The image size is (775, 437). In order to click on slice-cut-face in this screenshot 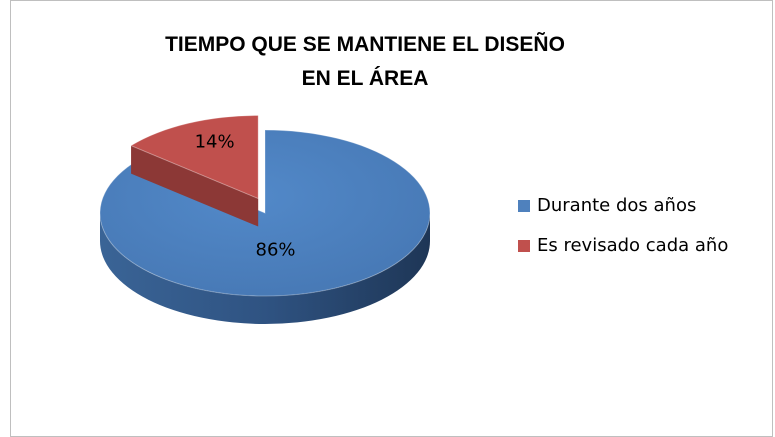, I will do `click(195, 186)`.